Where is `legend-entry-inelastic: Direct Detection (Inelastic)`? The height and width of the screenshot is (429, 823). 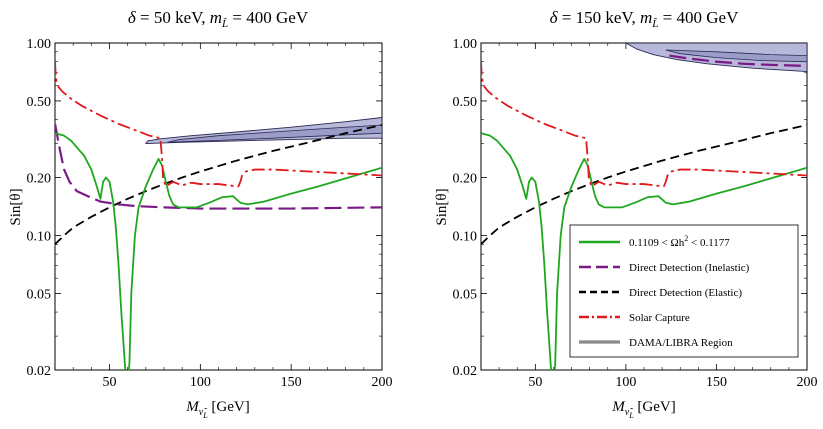
legend-entry-inelastic: Direct Detection (Inelastic) is located at coordinates (664, 268).